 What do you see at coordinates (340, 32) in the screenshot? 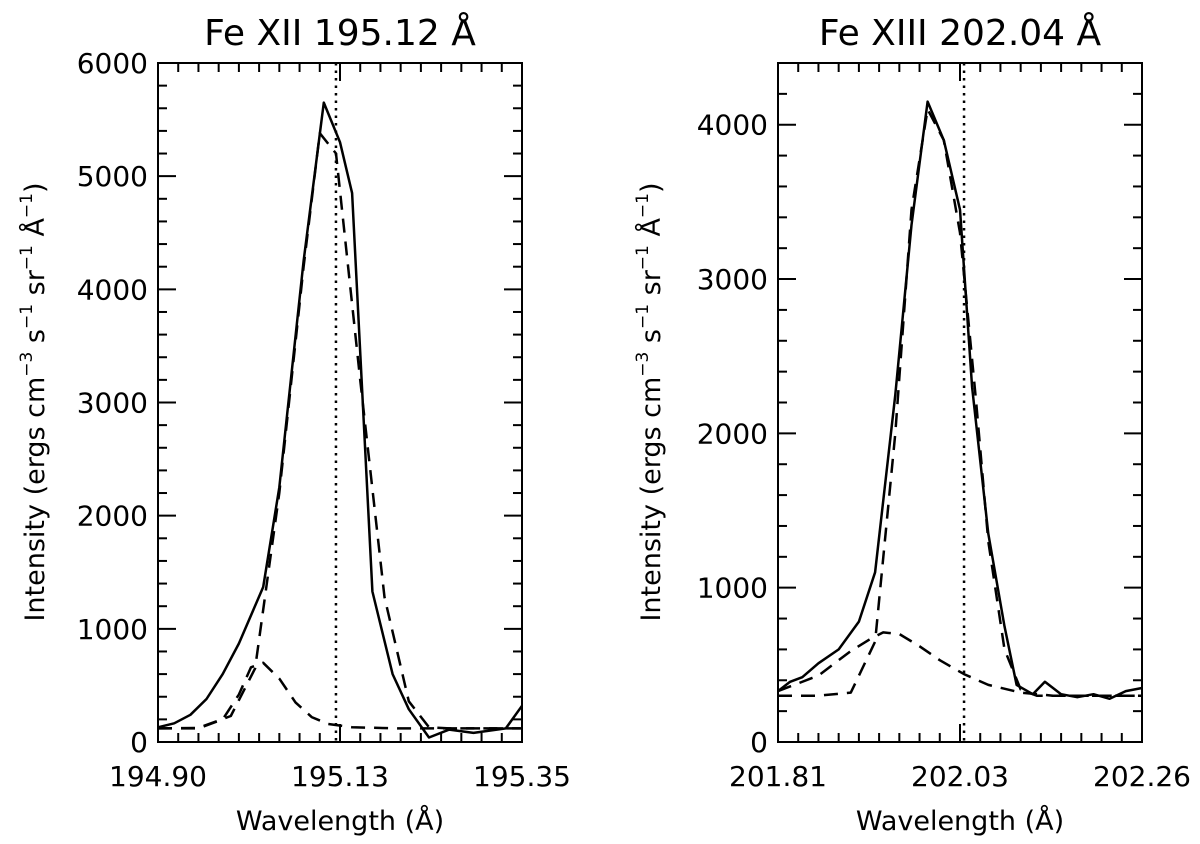
I see `chart-title: Fe XII 195.12 Å` at bounding box center [340, 32].